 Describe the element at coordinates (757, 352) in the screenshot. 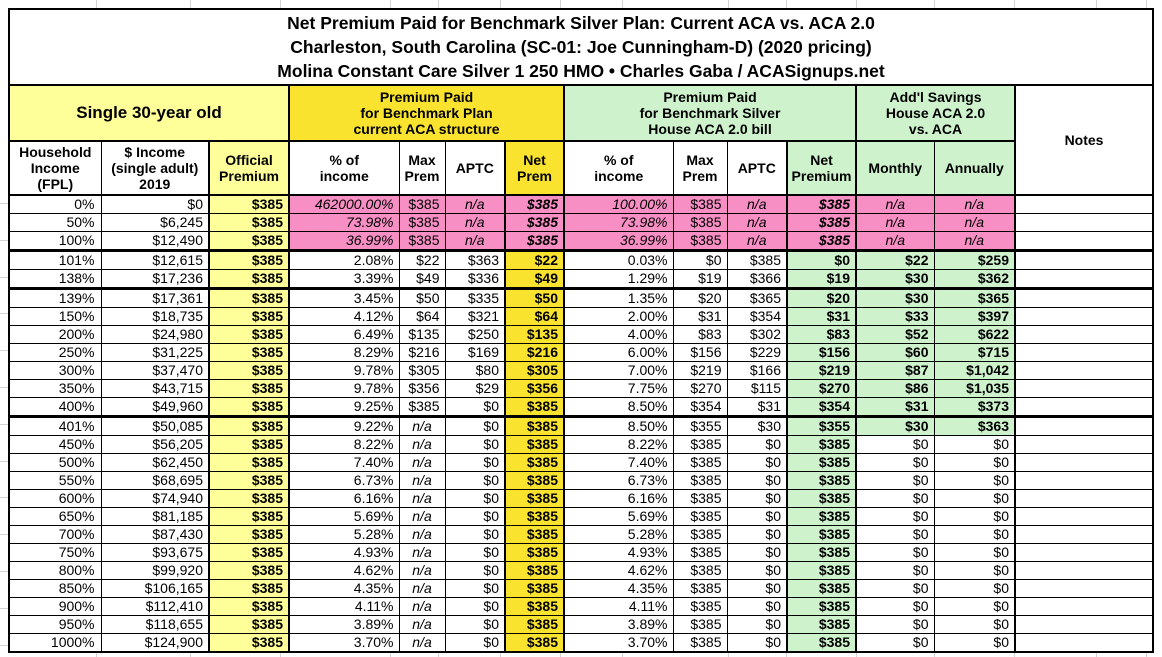

I see `cell-aca2-aptc: $229` at that location.